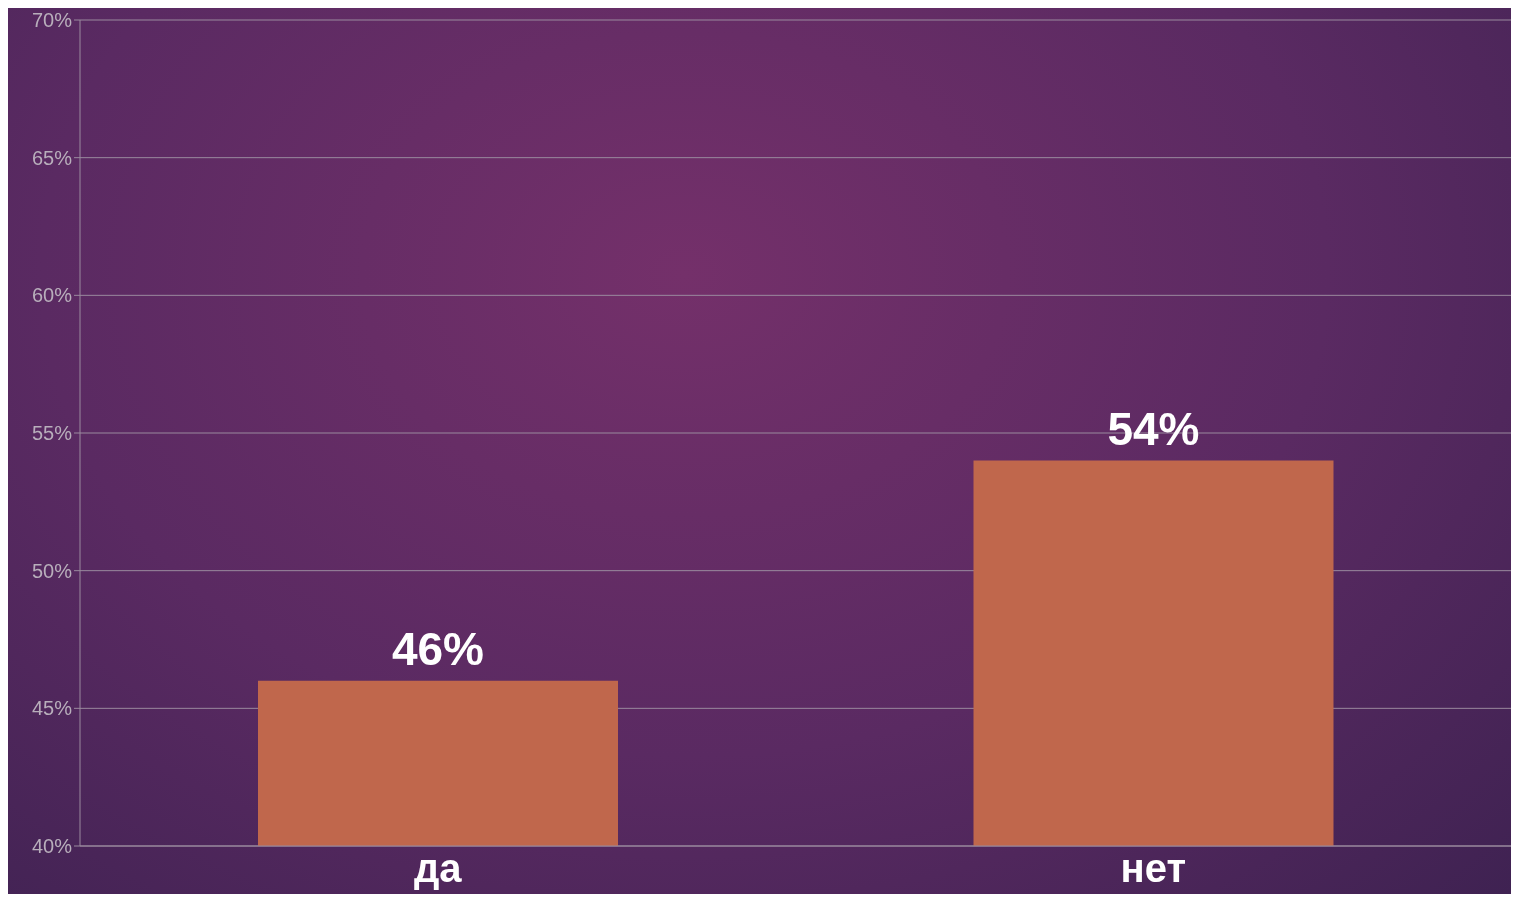 Image resolution: width=1519 pixels, height=902 pixels. Describe the element at coordinates (52, 157) in the screenshot. I see `y-tick-label: 65%` at that location.